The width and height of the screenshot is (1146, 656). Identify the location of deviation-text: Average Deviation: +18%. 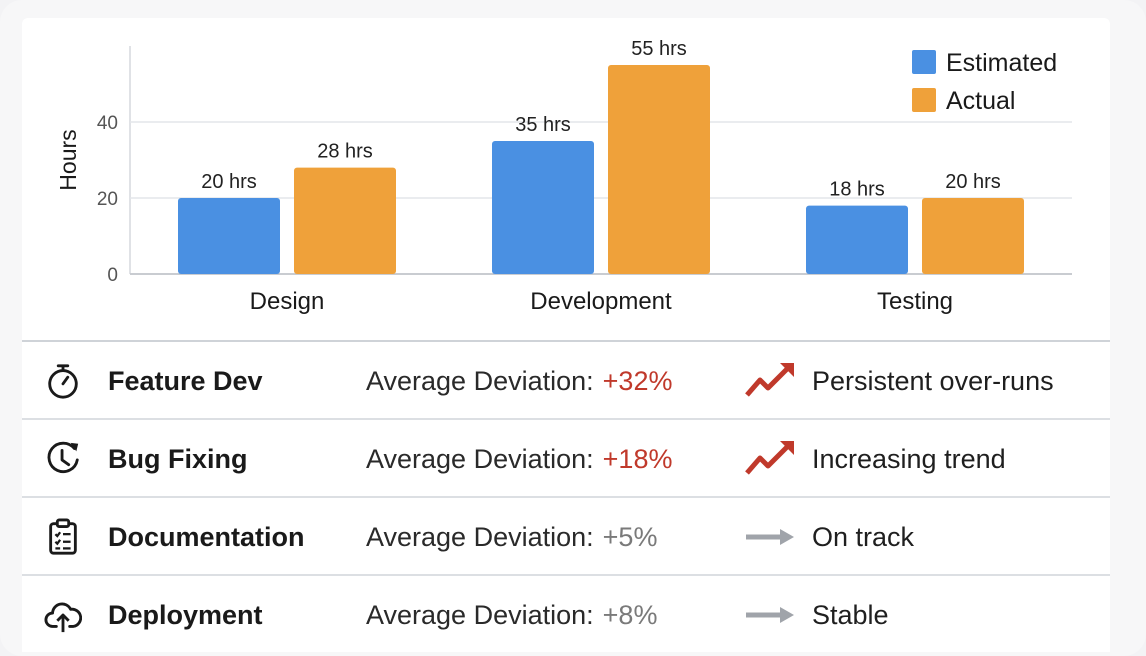
(519, 459).